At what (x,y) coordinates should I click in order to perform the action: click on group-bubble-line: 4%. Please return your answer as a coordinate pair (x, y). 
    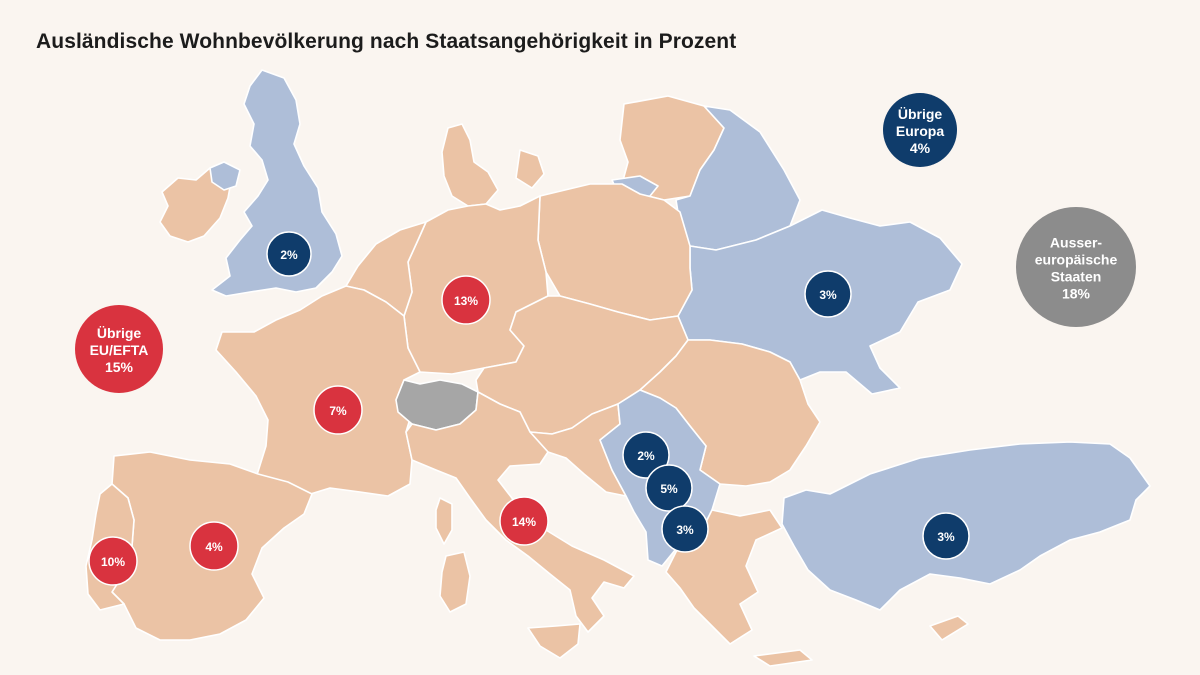
    Looking at the image, I should click on (920, 148).